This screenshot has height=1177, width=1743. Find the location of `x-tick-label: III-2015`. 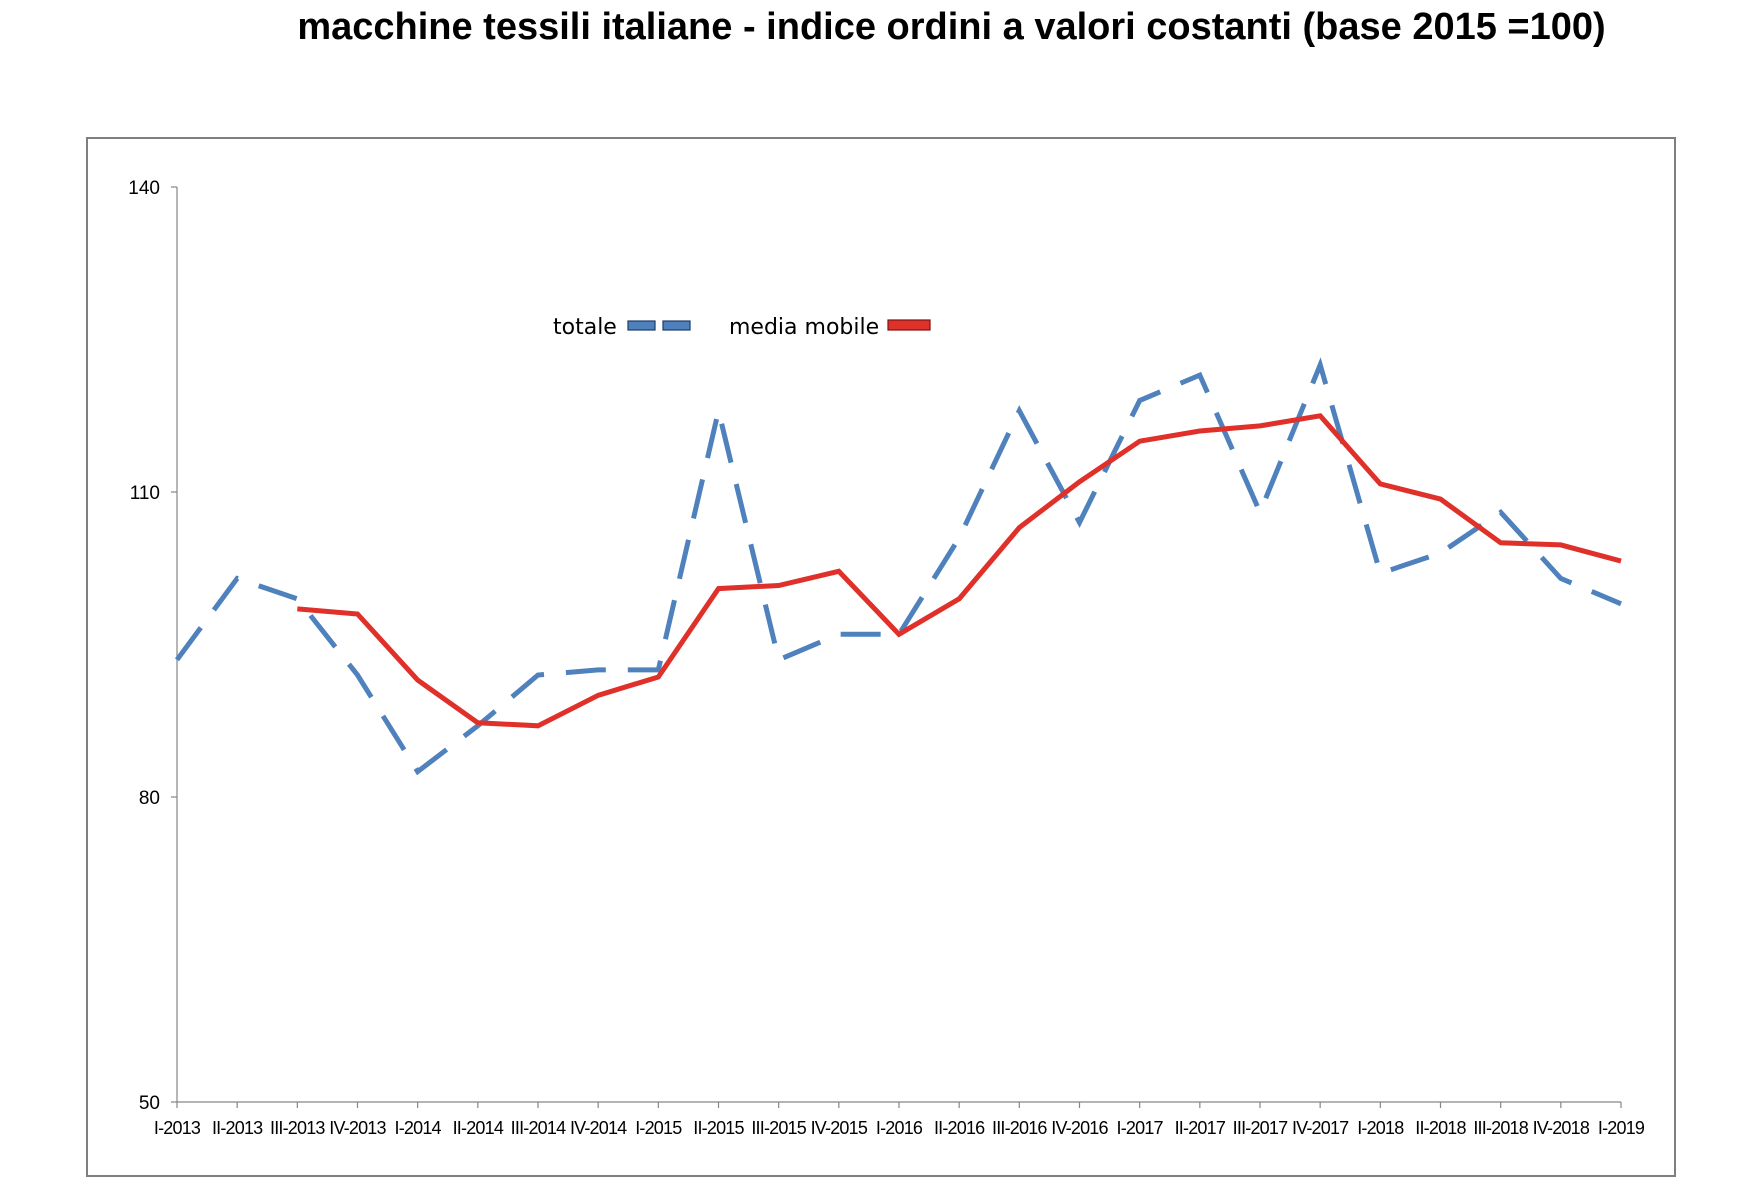

x-tick-label: III-2015 is located at coordinates (778, 1128).